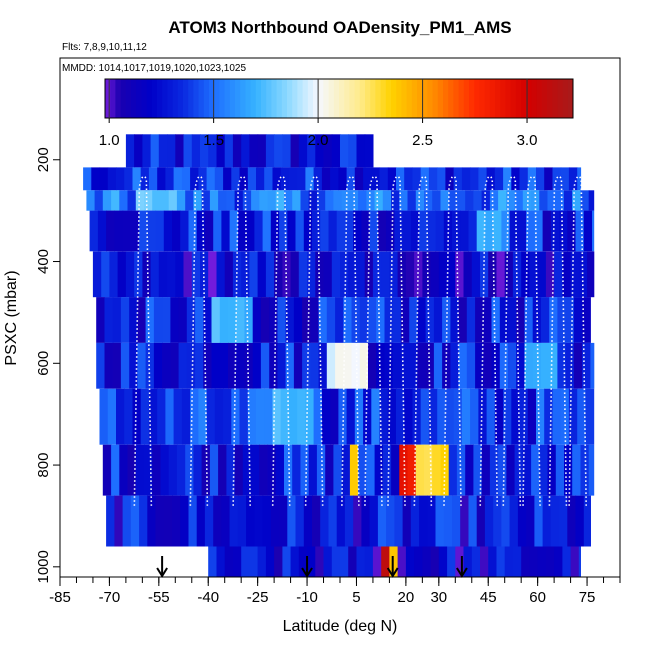  I want to click on colorbar: 1.0 1.5 2.0 2.5 3.0, so click(336, 113).